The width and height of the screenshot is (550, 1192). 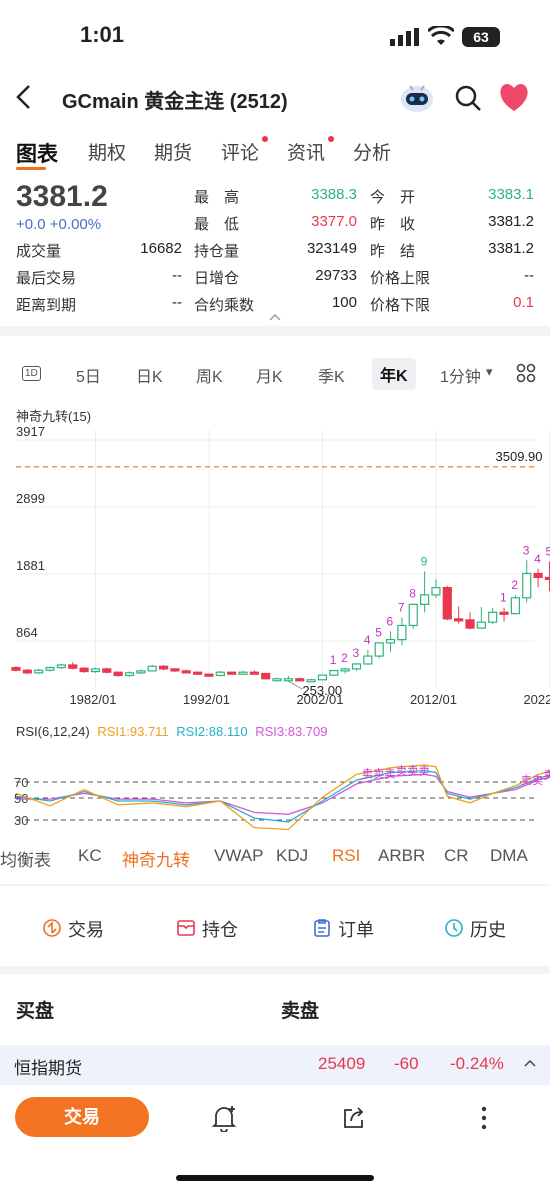 I want to click on low-label-leader, so click(x=295, y=685).